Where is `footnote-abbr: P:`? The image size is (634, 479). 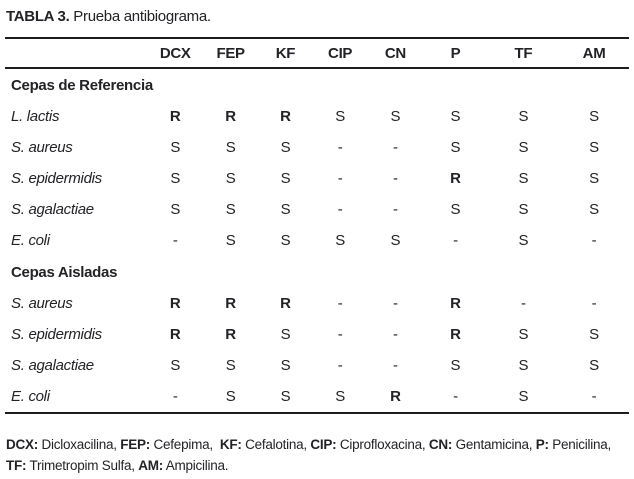
footnote-abbr: P: is located at coordinates (542, 444).